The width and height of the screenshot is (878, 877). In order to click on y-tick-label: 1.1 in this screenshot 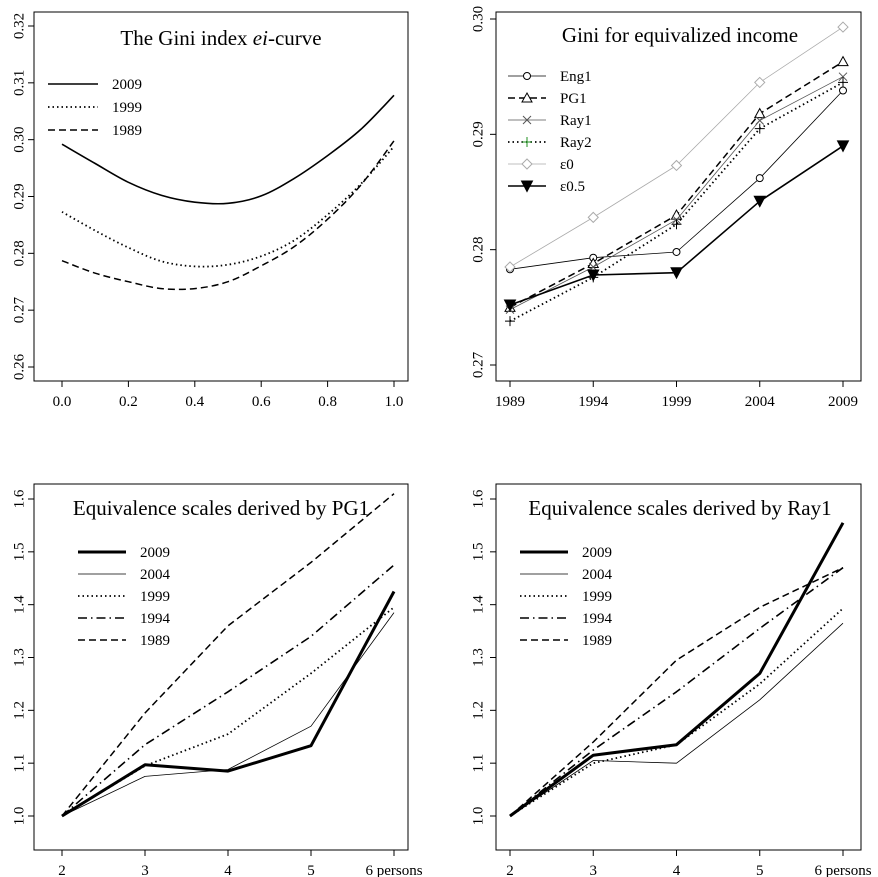, I will do `click(19, 763)`.